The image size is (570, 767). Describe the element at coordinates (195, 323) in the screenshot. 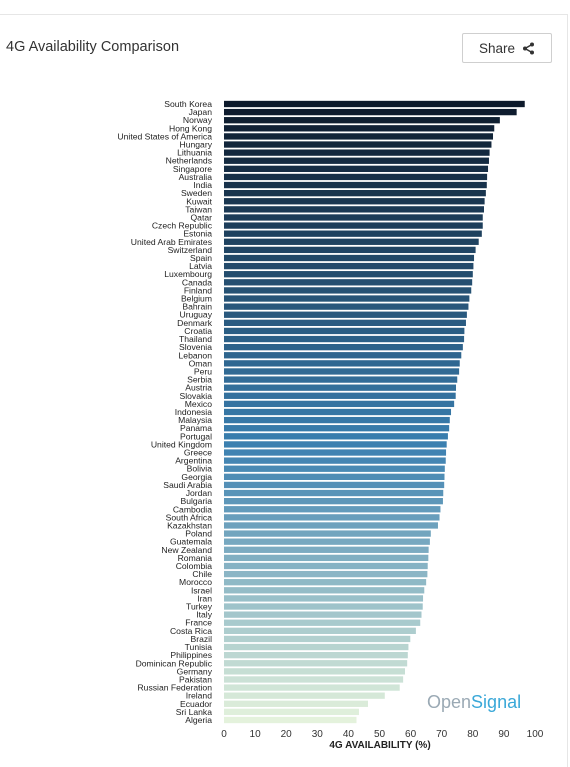

I see `category-label: Denmark` at that location.